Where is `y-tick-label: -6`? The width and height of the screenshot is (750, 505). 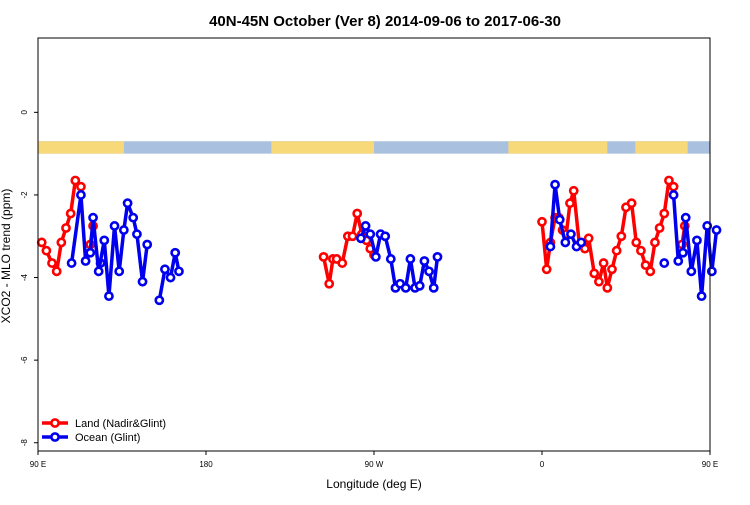 y-tick-label: -6 is located at coordinates (24, 360).